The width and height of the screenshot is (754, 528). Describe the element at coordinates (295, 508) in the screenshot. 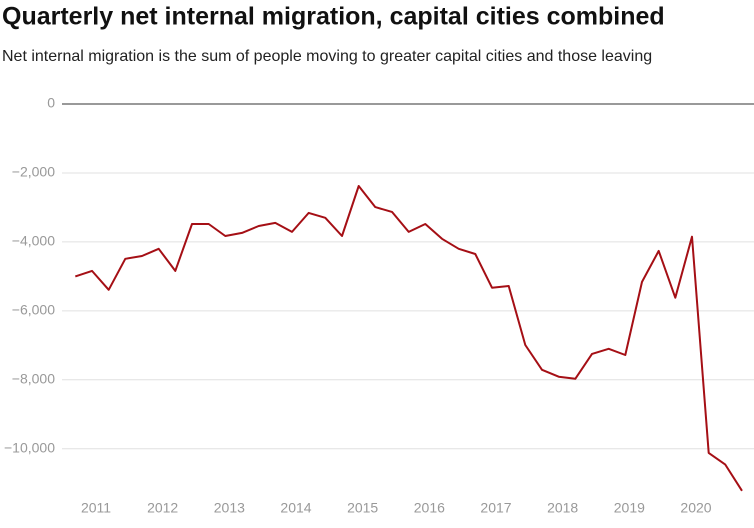

I see `x-tick-label: 2014` at that location.